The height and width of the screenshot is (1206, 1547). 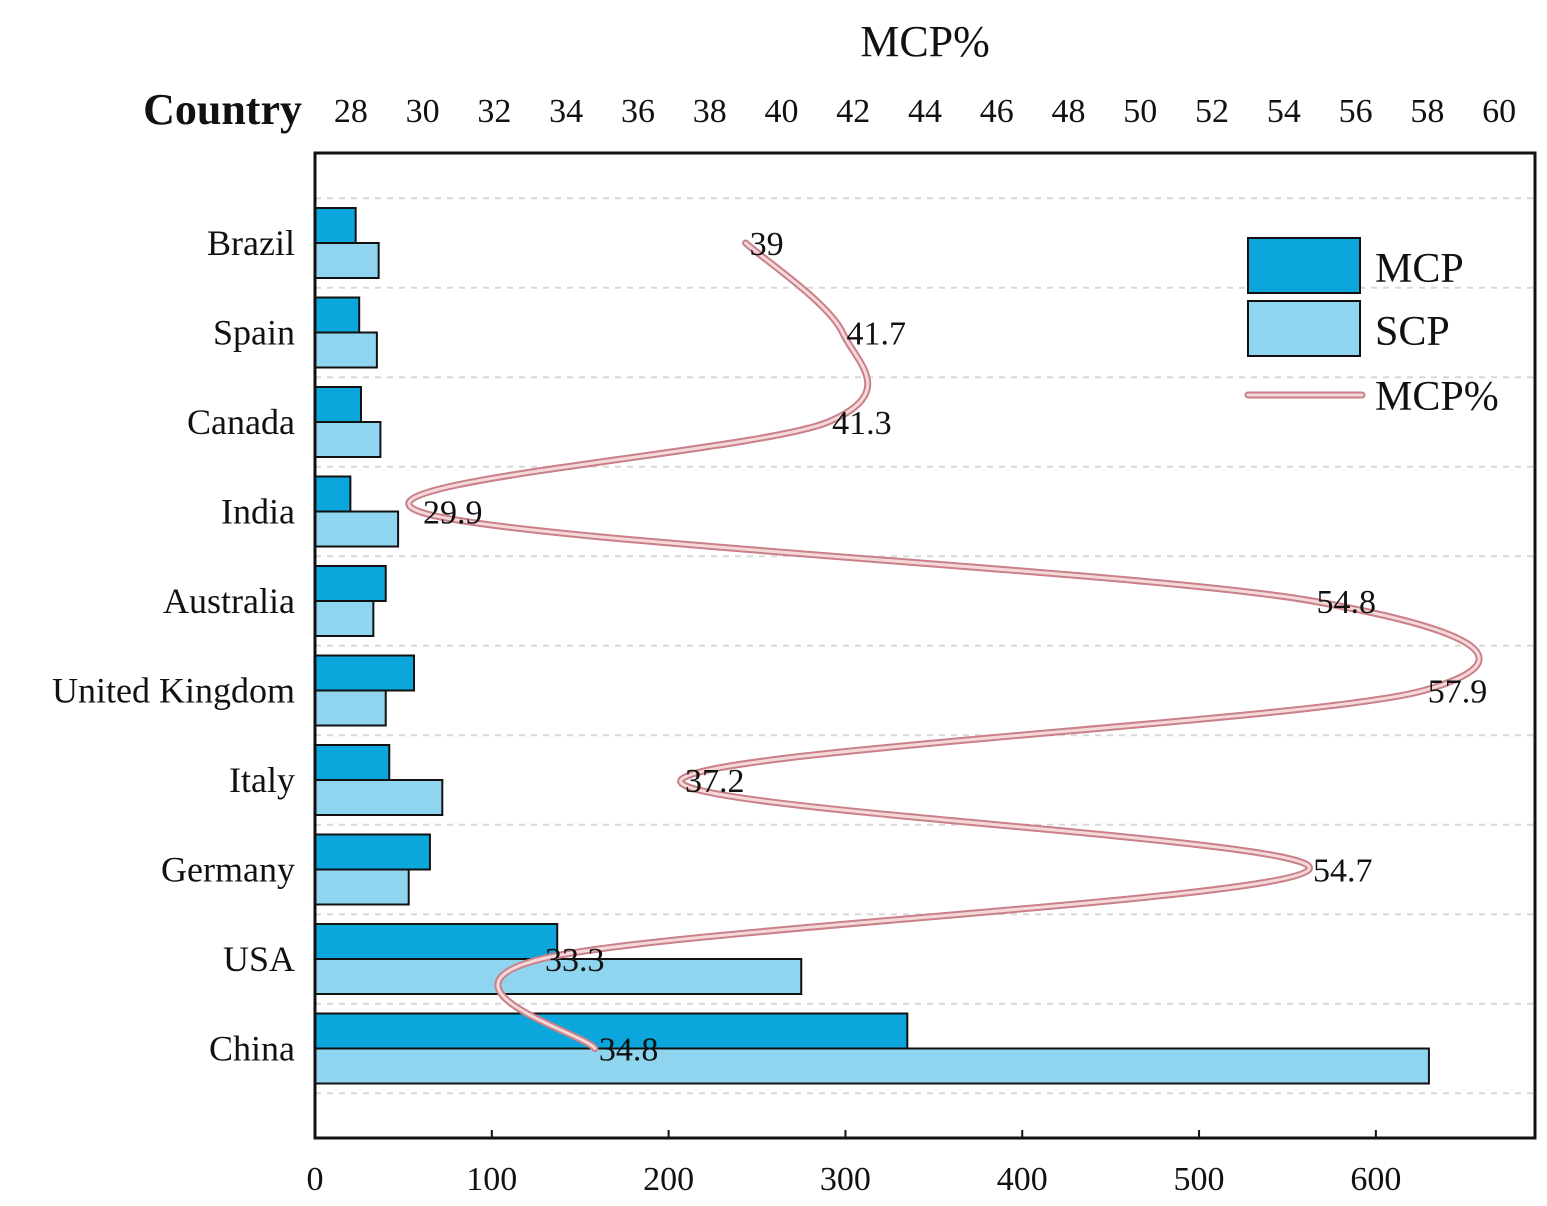 I want to click on x2-tick-label-58: 58, so click(x=1427, y=111).